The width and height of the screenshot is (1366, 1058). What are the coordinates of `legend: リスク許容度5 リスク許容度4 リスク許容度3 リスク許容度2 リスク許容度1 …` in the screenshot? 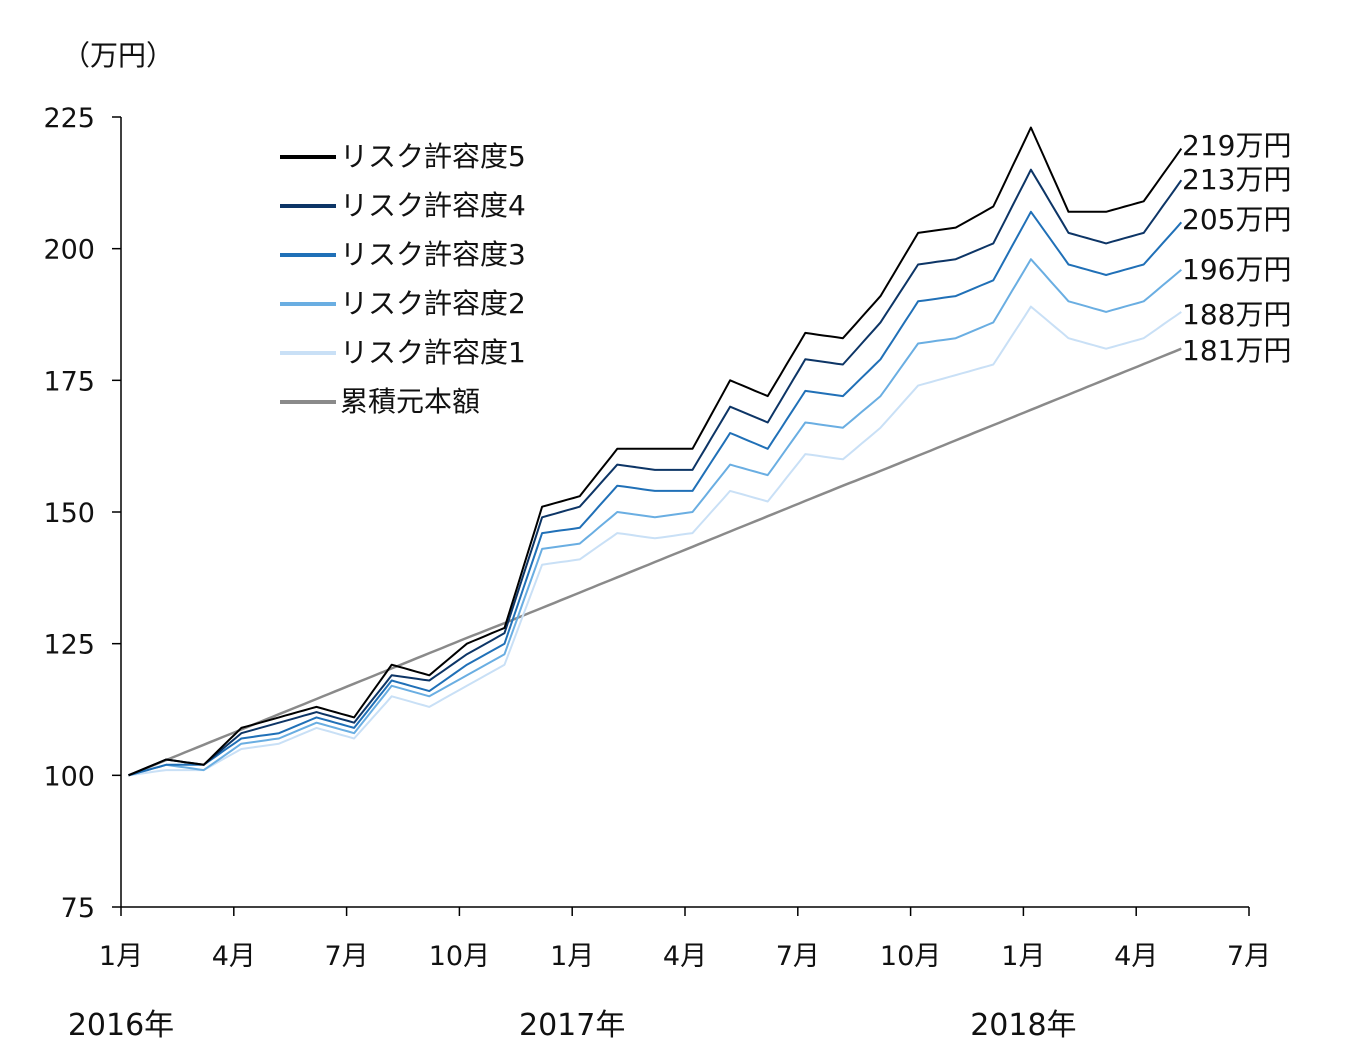 It's located at (403, 279).